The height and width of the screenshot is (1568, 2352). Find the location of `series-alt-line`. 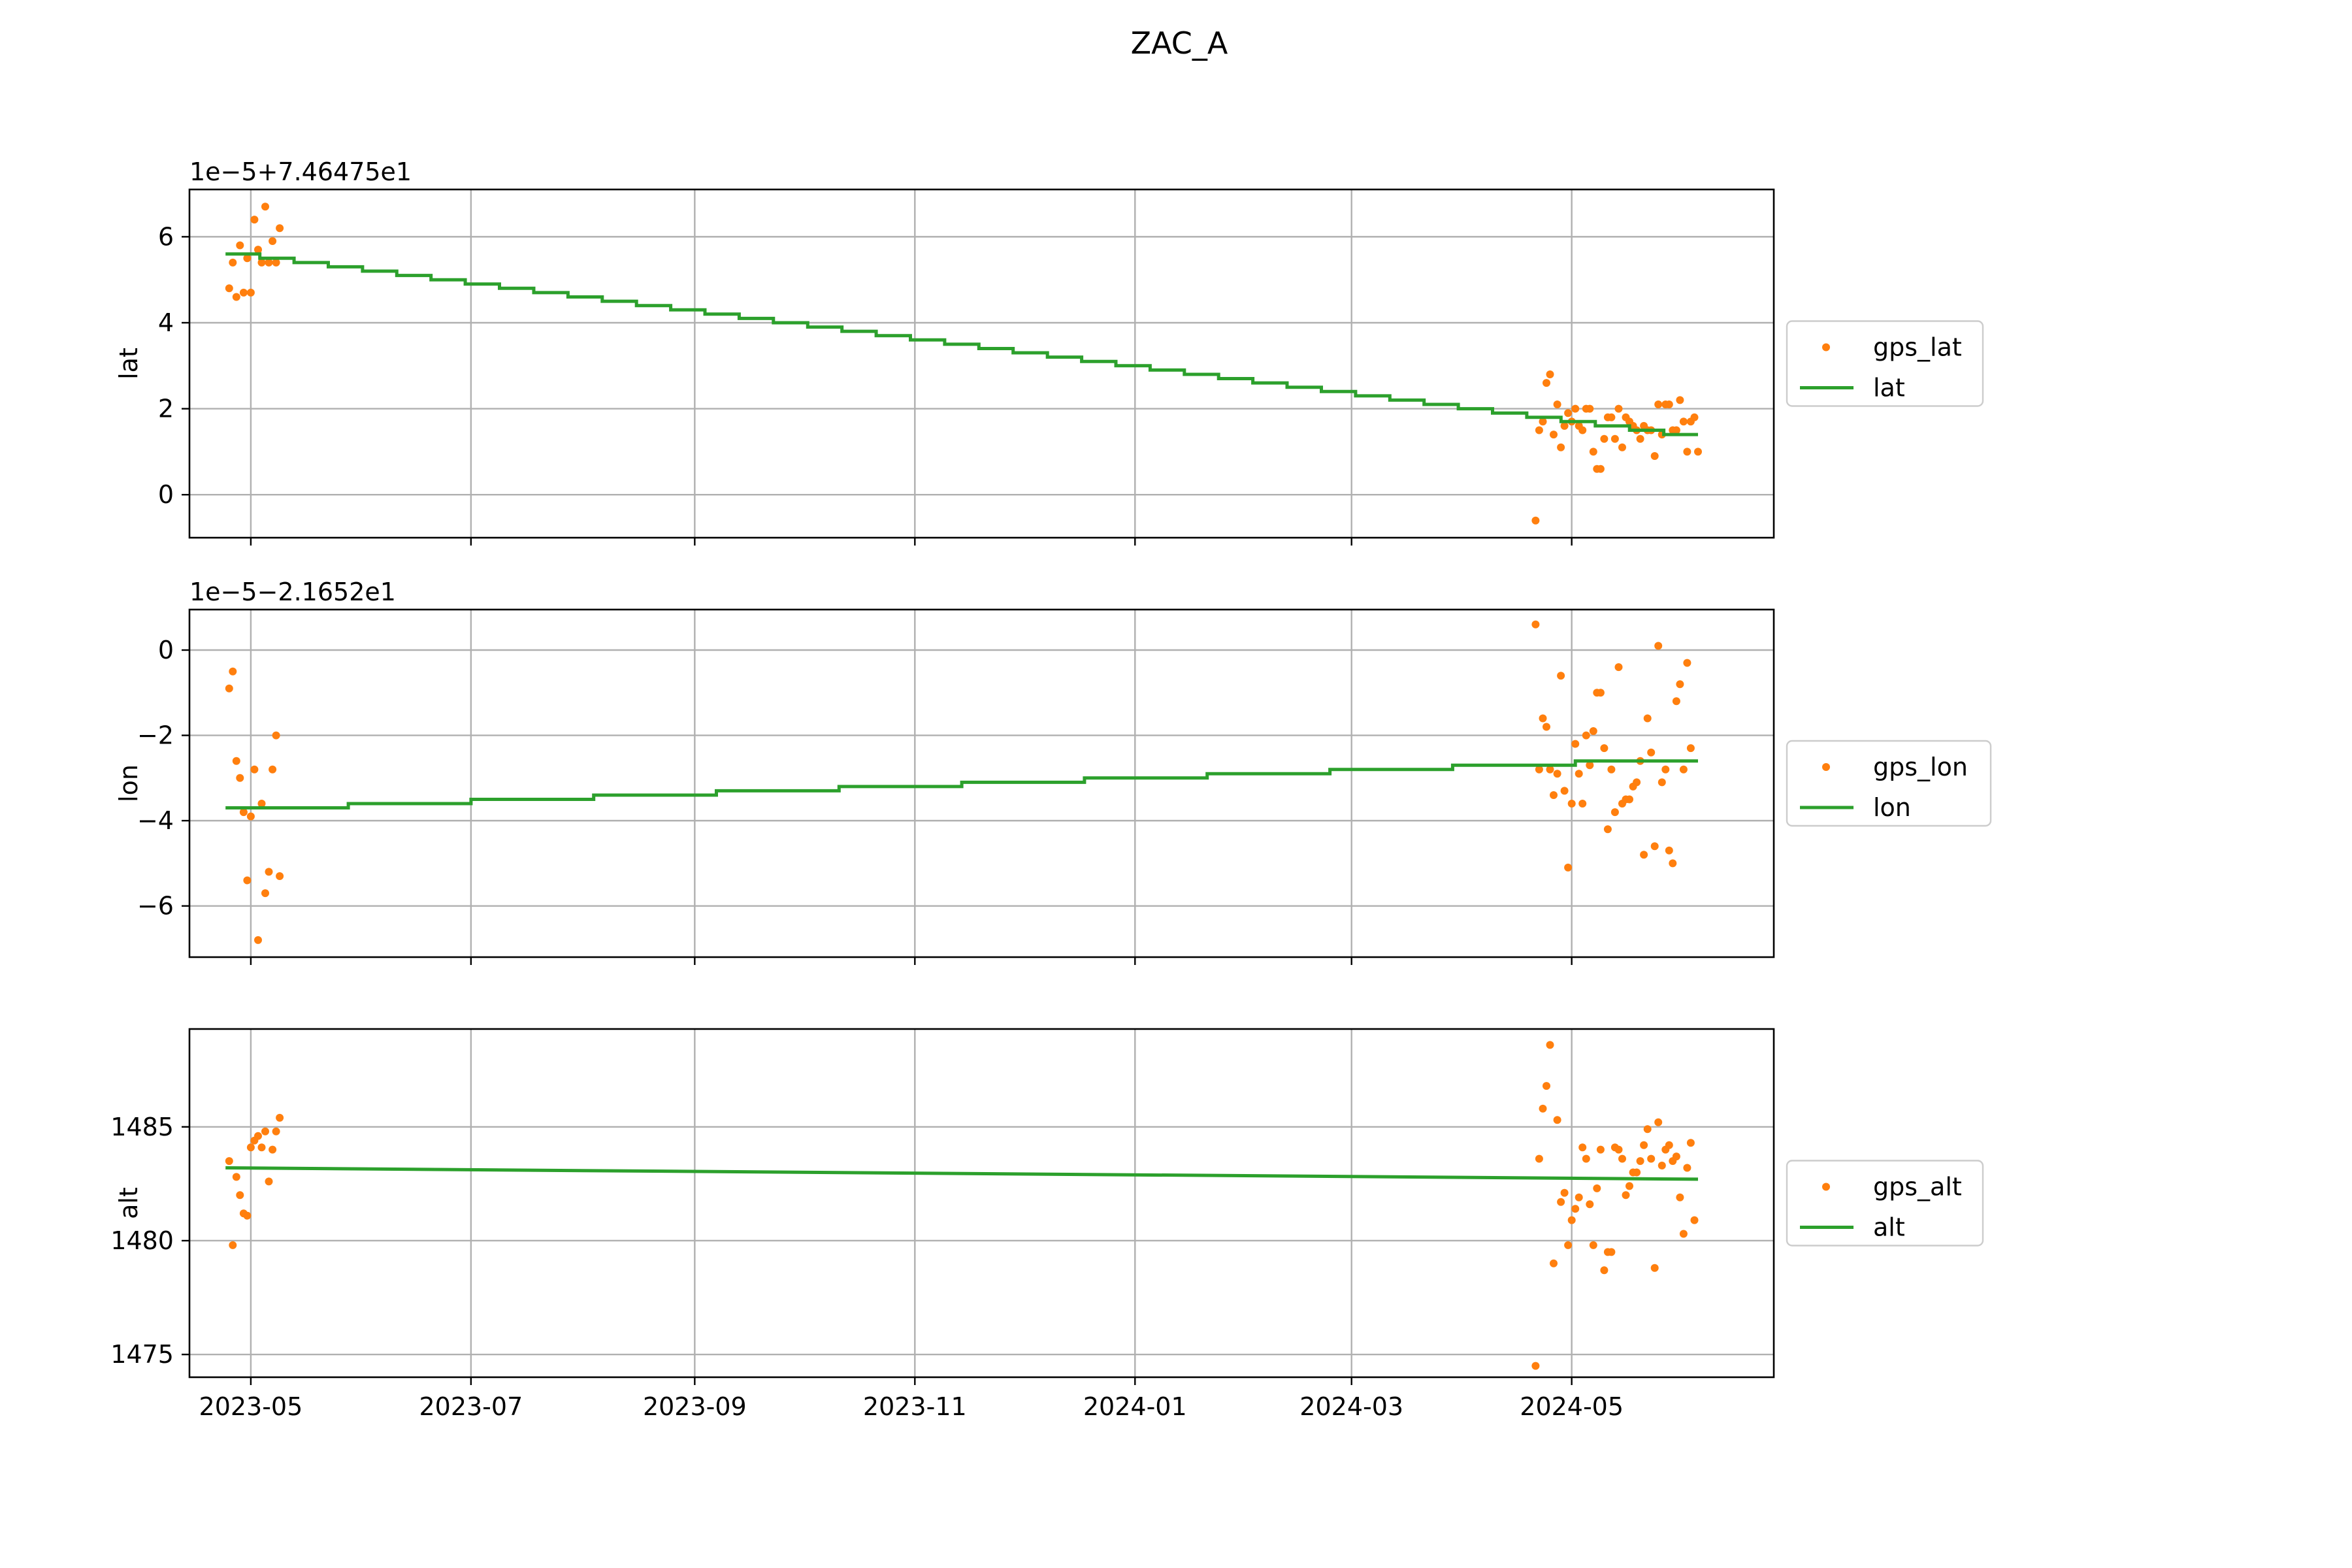

series-alt-line is located at coordinates (962, 1173).